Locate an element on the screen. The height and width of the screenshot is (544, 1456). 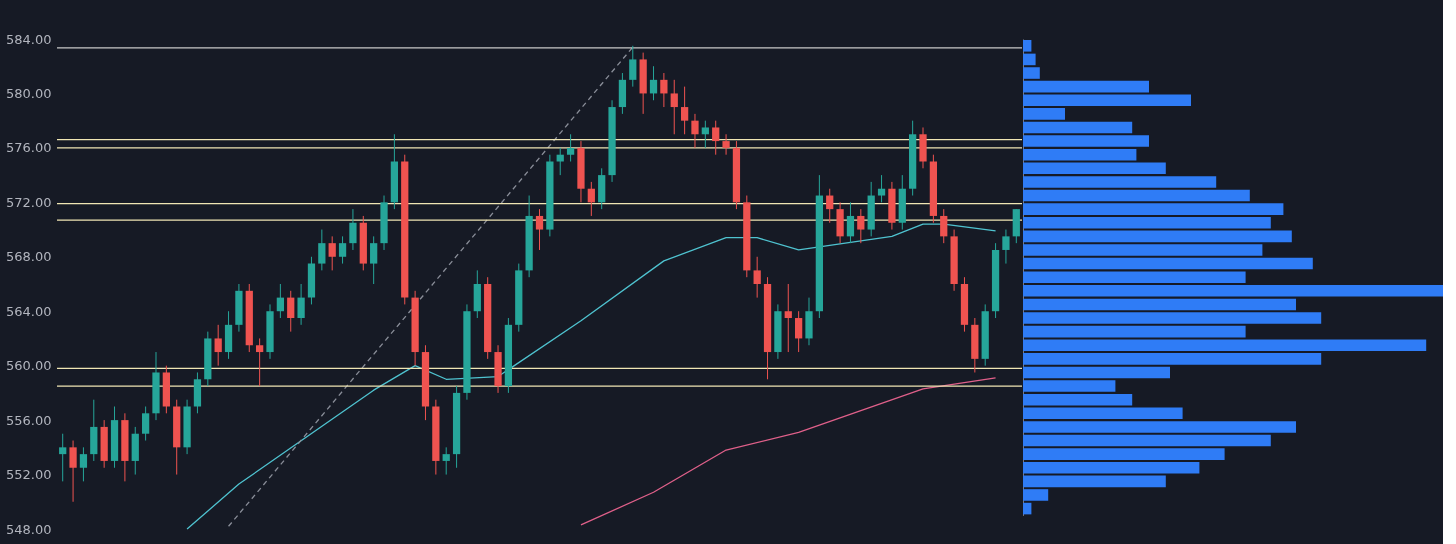
y-tick-label: 580.00 is located at coordinates (29, 93).